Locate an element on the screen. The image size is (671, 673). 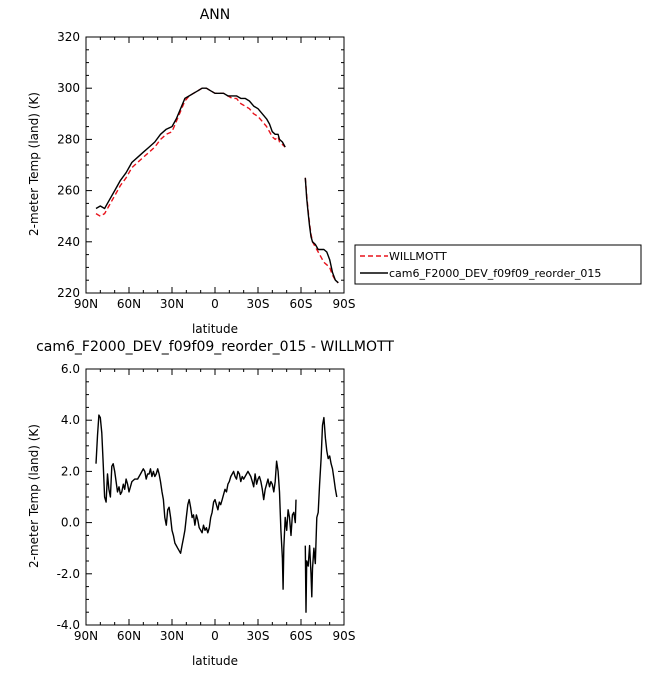
top-x-tick-label: 30S is located at coordinates (258, 304).